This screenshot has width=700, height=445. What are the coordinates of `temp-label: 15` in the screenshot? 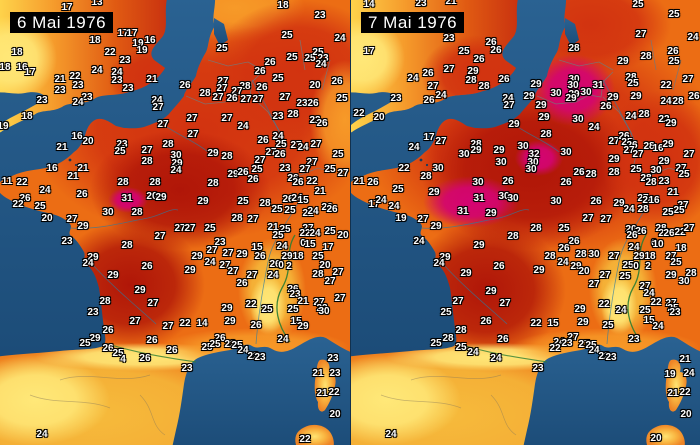 It's located at (553, 323).